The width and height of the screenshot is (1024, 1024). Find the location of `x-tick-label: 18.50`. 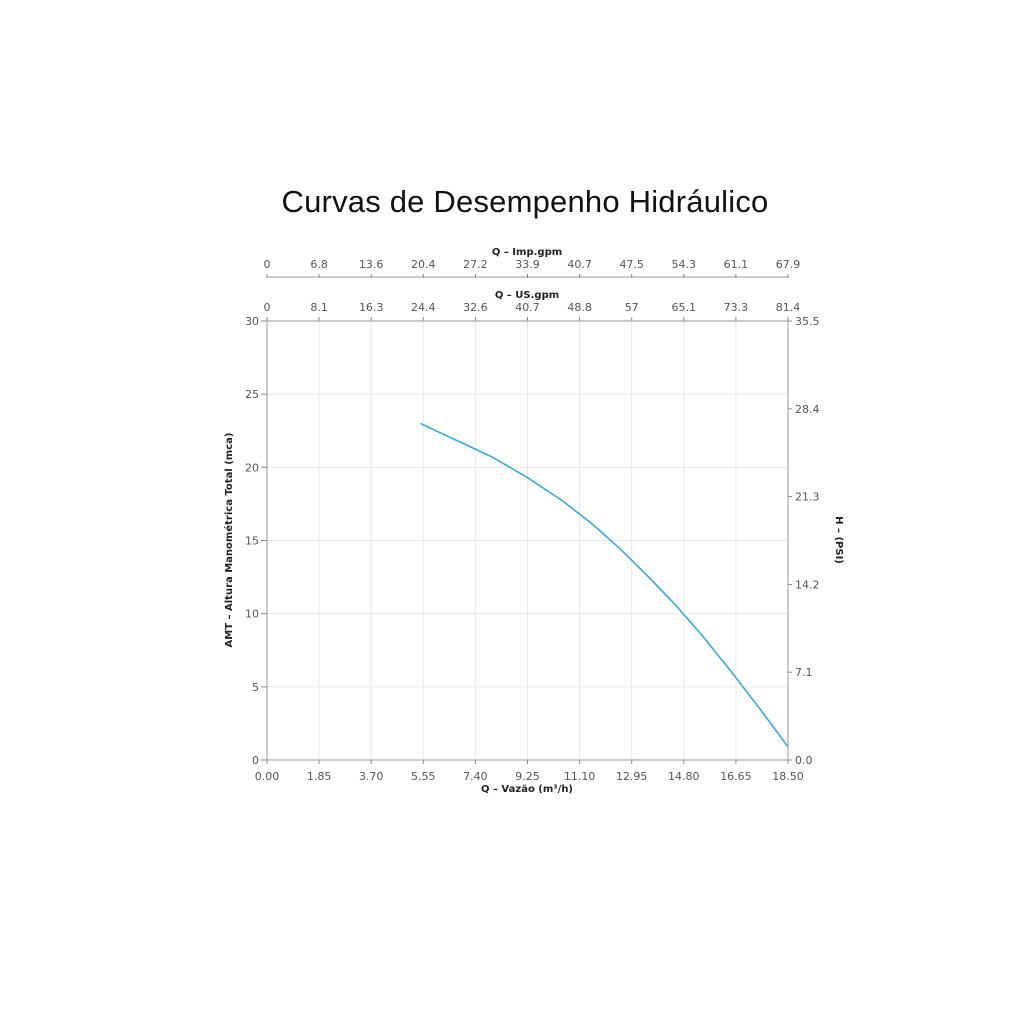

x-tick-label: 18.50 is located at coordinates (788, 776).